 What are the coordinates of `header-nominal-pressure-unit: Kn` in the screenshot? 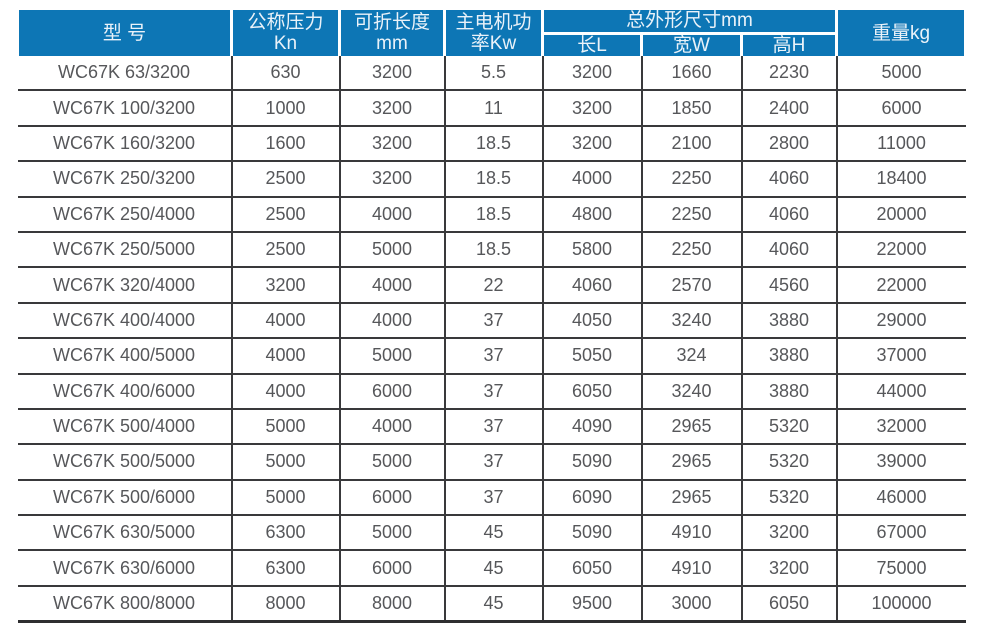 It's located at (285, 43).